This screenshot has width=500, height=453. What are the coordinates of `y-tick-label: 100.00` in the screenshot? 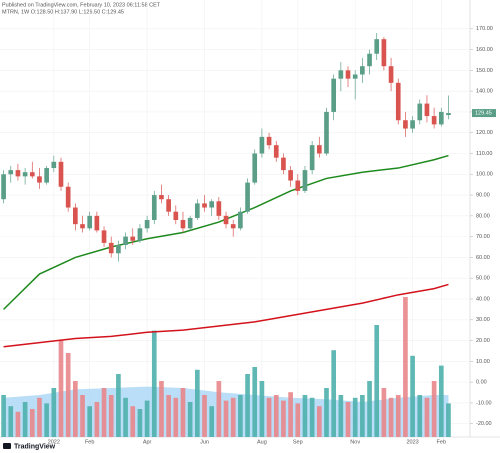 It's located at (484, 175).